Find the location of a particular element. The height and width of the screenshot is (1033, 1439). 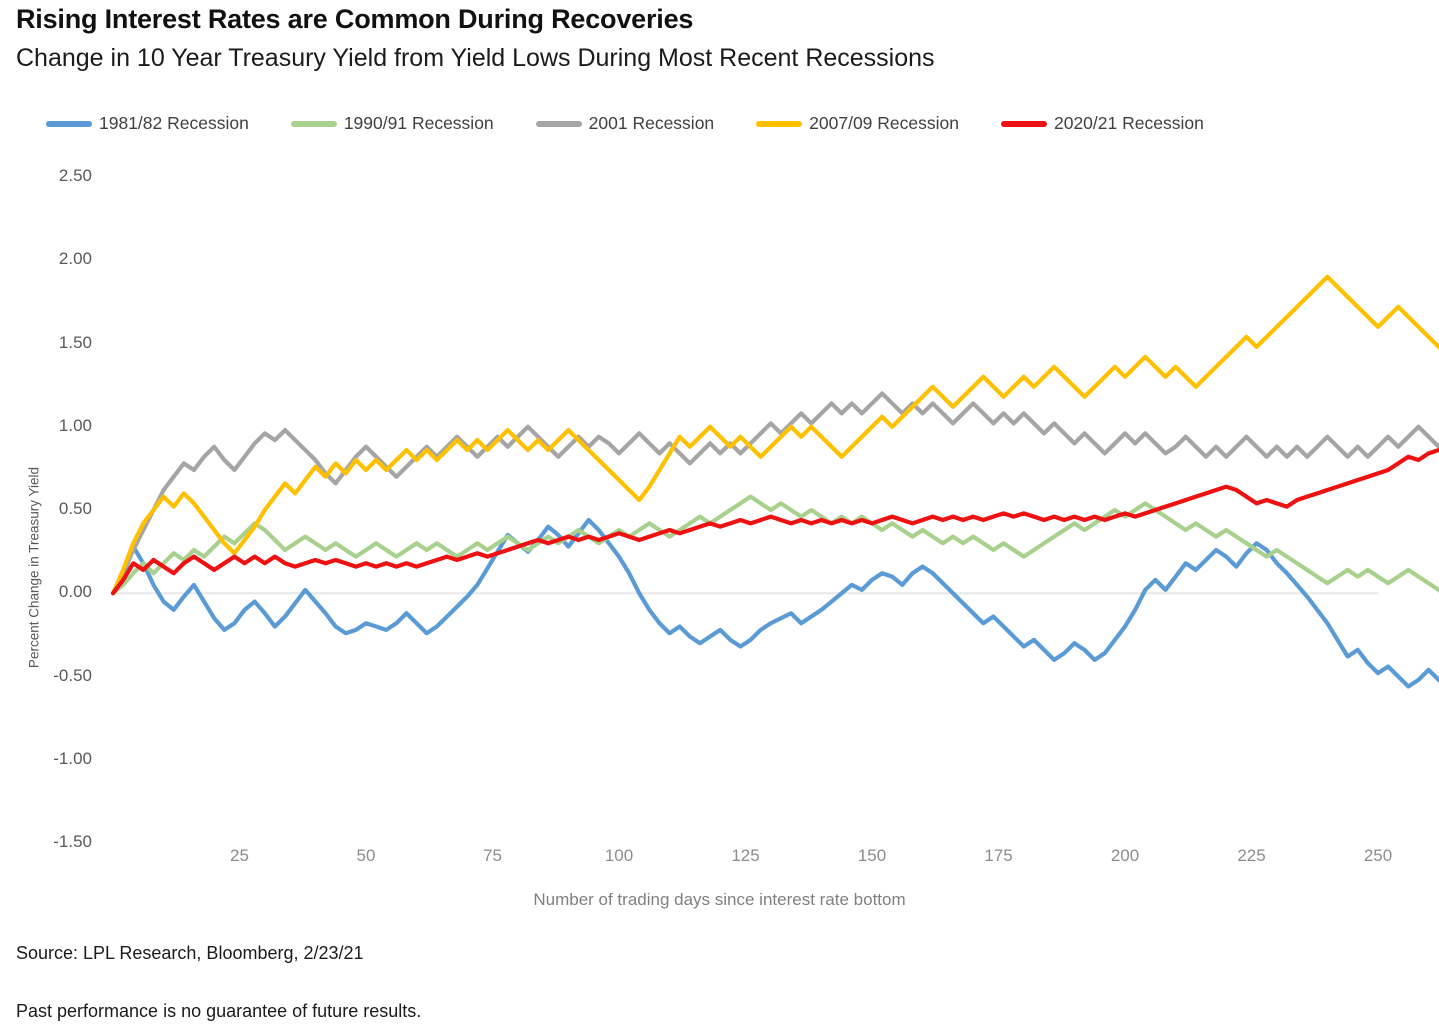

x-tick-label: 250 is located at coordinates (1378, 855).